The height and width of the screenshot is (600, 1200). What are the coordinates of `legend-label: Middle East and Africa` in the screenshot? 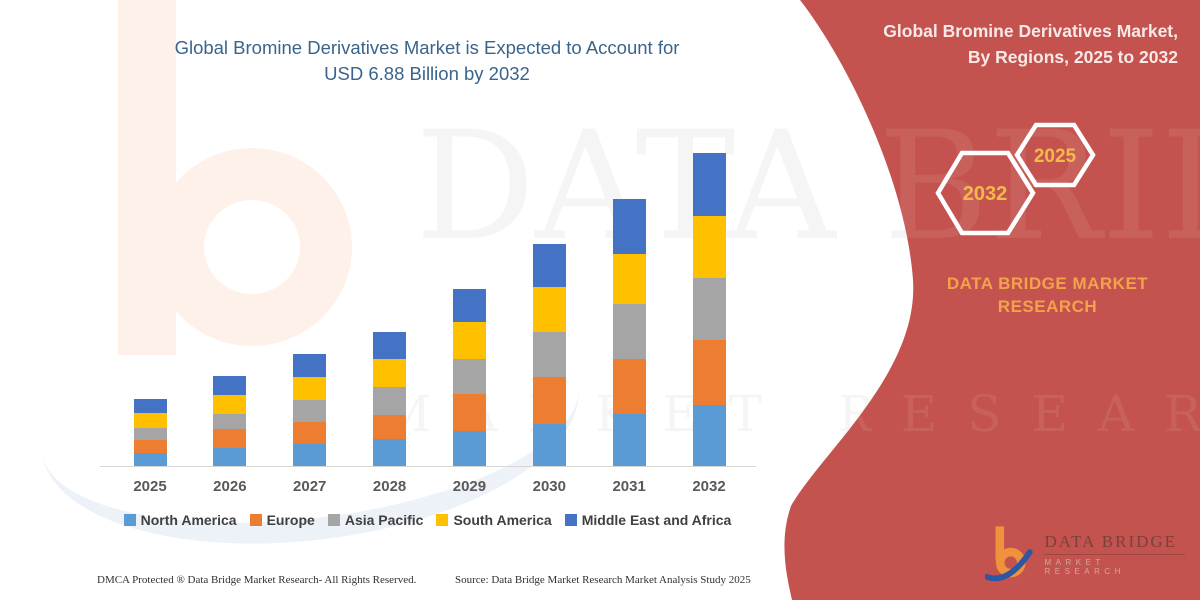 It's located at (656, 520).